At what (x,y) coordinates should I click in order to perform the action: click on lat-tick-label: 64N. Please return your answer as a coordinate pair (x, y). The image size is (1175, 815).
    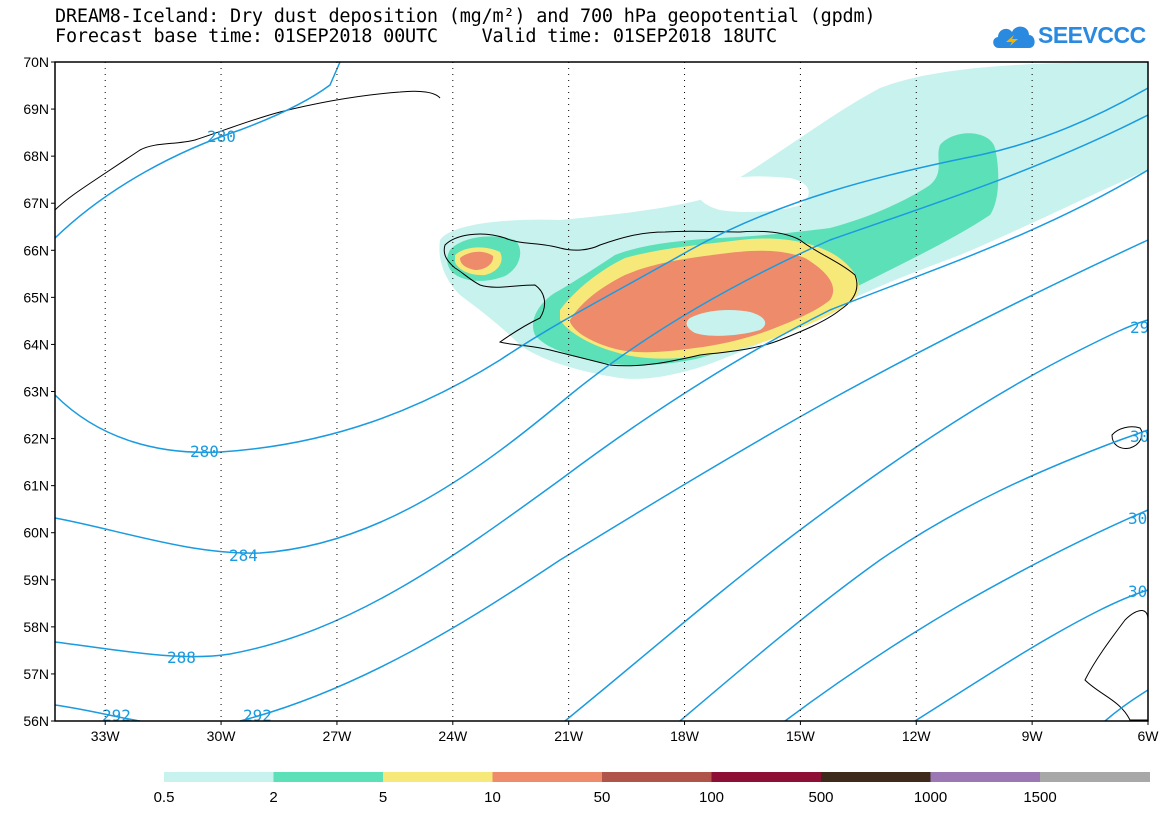
    Looking at the image, I should click on (36, 344).